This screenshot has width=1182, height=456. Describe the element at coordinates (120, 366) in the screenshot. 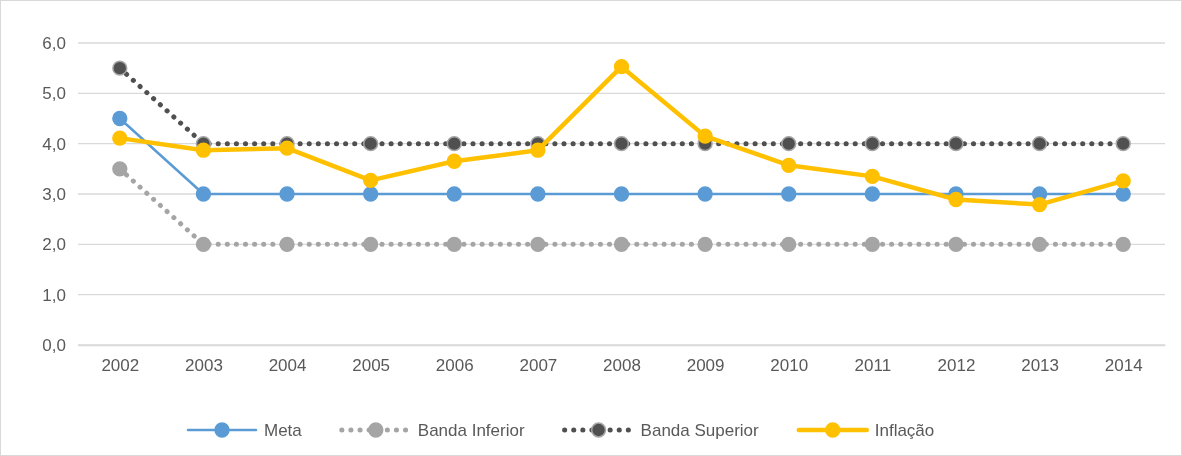

I see `x-tick-label: 2002` at that location.